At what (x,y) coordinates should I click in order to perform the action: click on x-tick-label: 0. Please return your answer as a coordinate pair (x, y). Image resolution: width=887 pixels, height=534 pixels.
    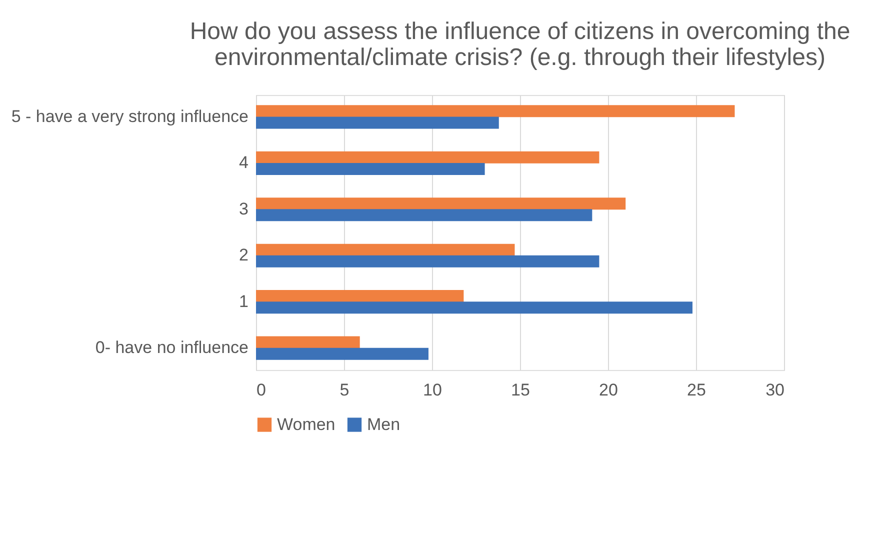
    Looking at the image, I should click on (261, 390).